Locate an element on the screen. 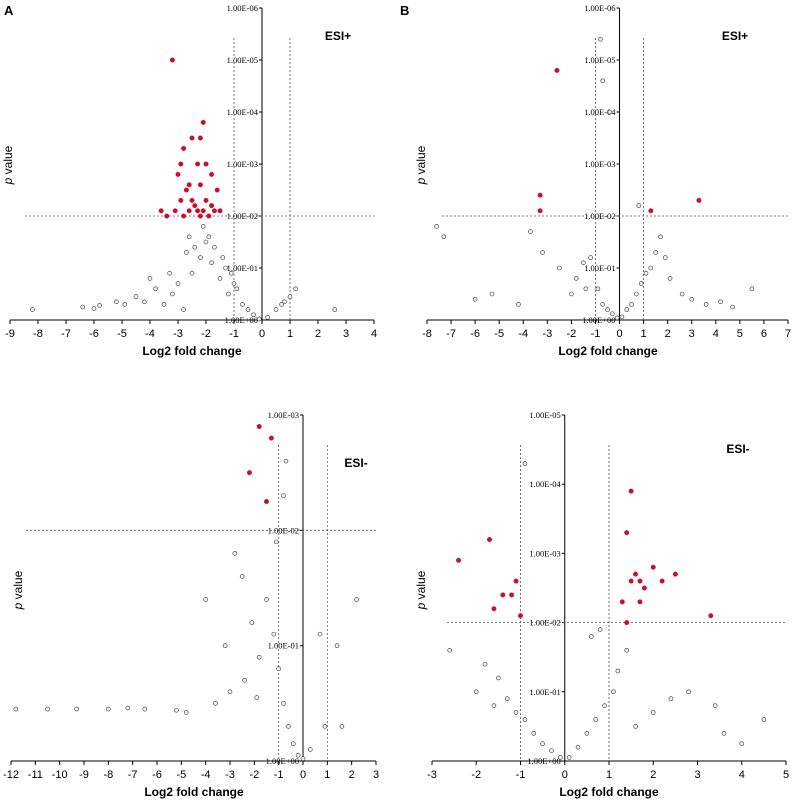 This screenshot has width=800, height=800. x-tick-label: -5 is located at coordinates (122, 334).